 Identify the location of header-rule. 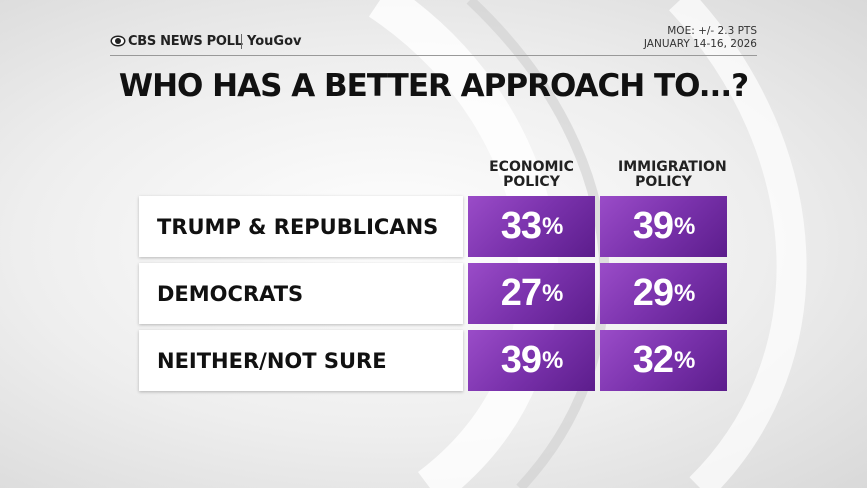
(433, 55).